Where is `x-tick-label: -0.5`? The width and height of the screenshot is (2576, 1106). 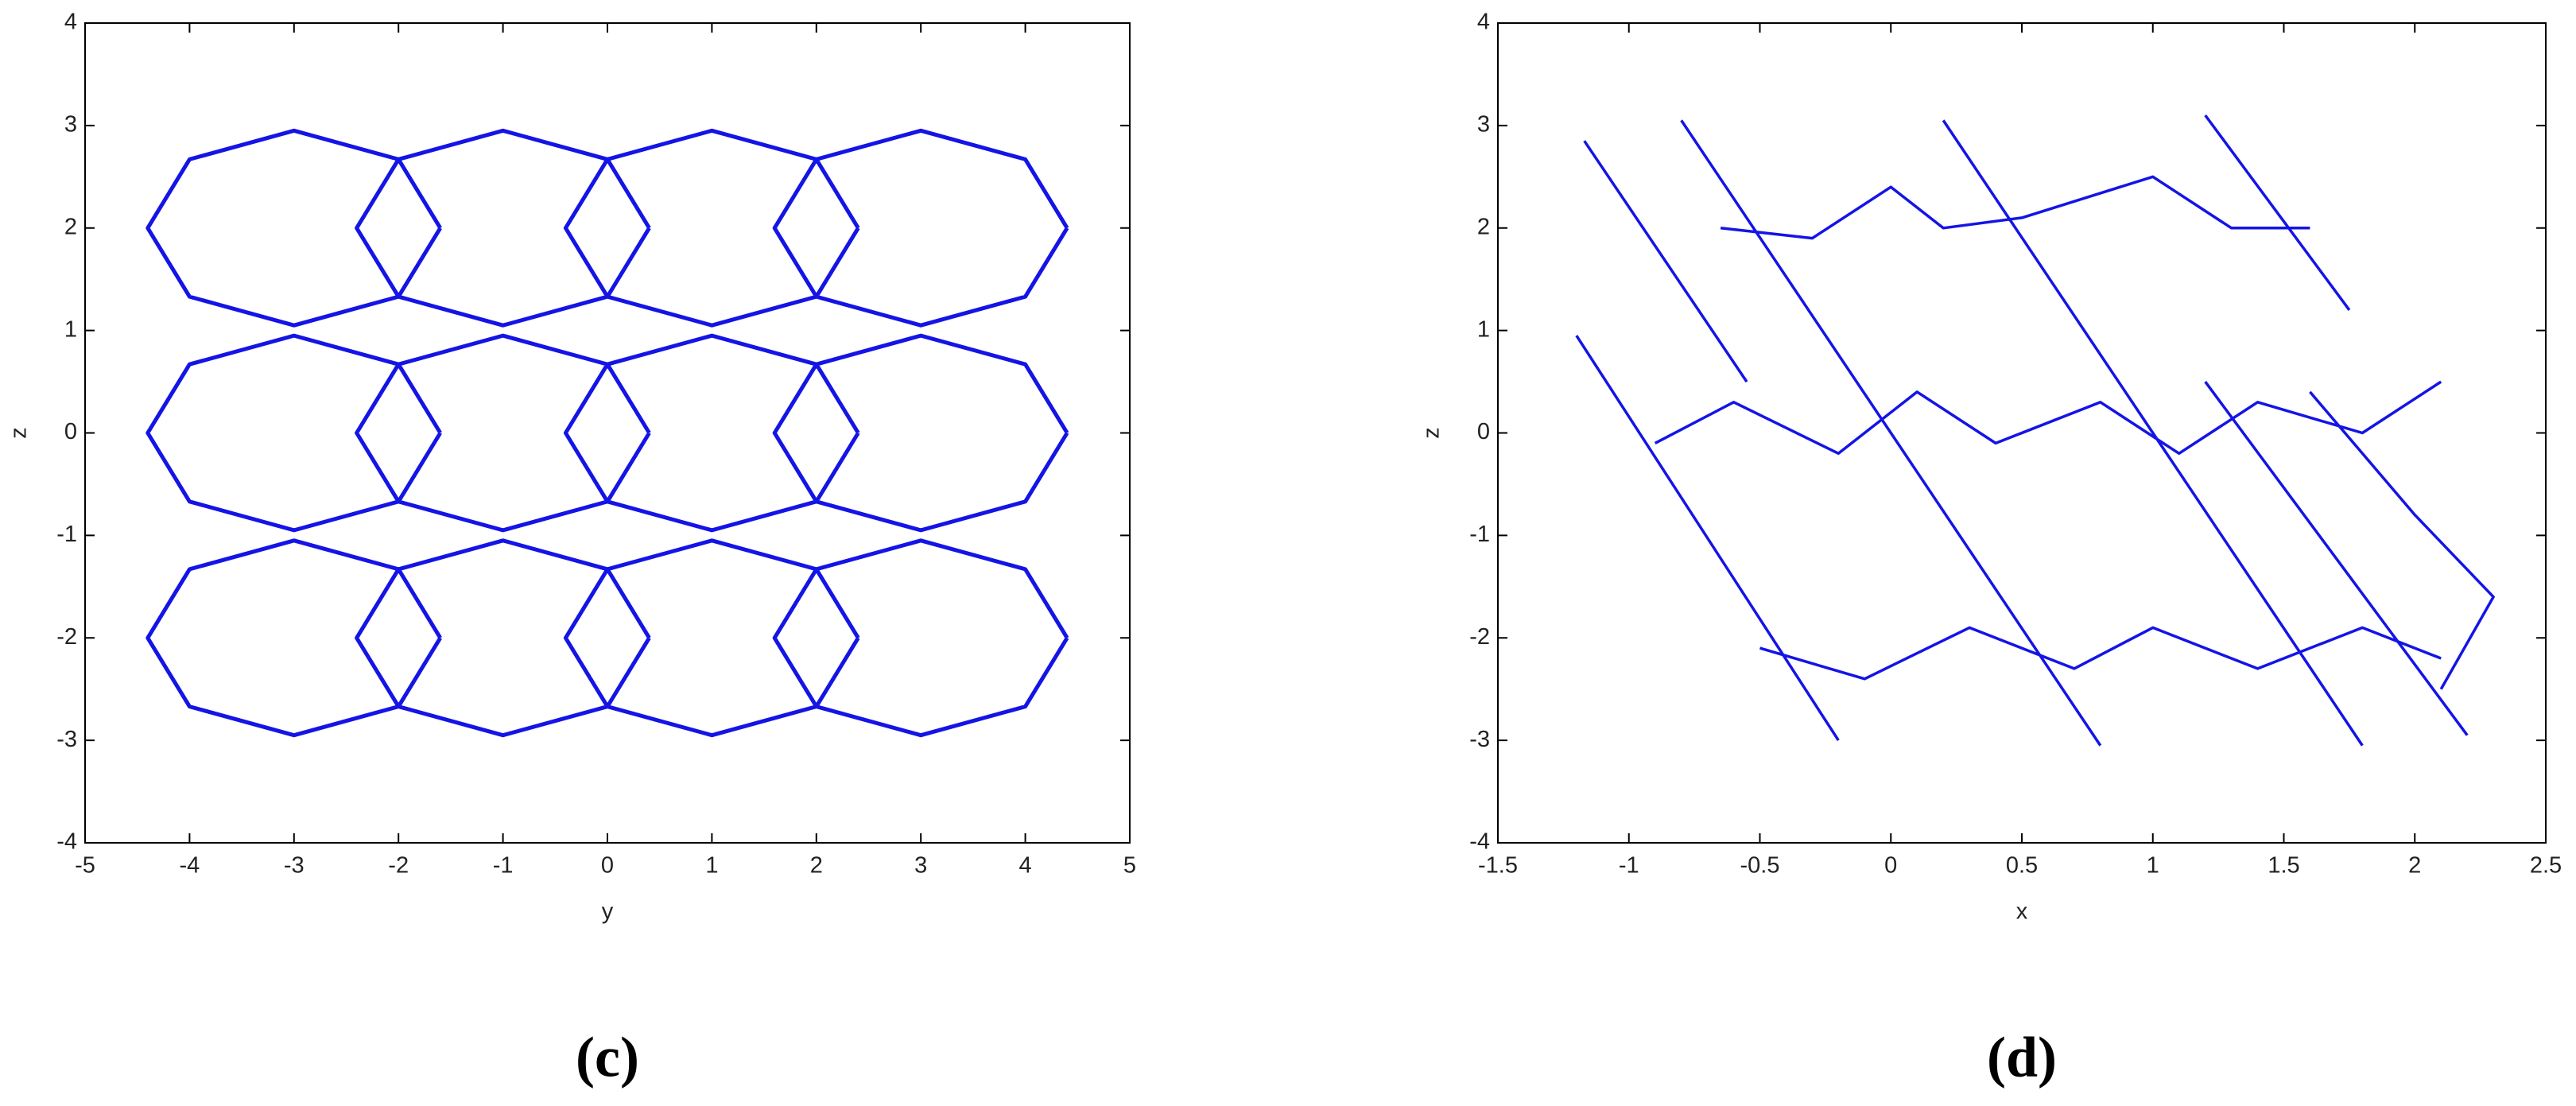
x-tick-label: -0.5 is located at coordinates (1760, 866).